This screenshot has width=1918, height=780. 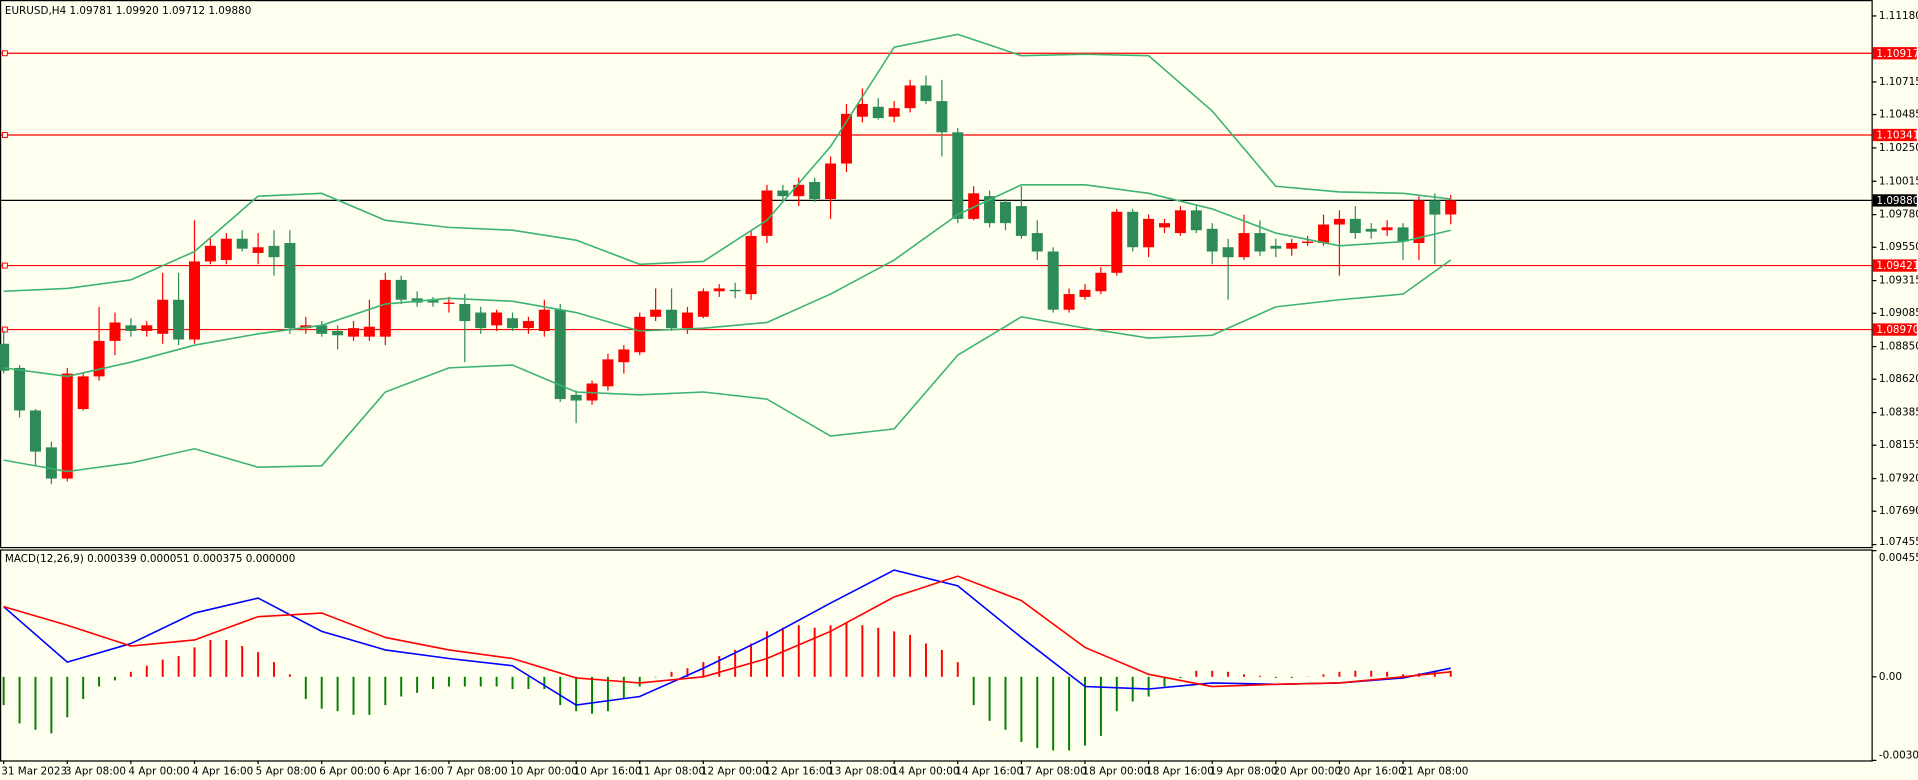 I want to click on x-tick-label: 10 Apr 16:00, so click(x=608, y=771).